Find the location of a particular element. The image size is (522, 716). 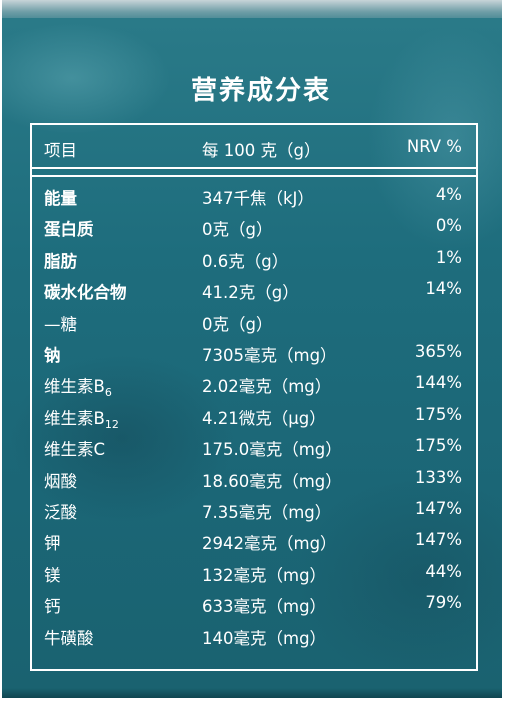

table-row: 镁 132毫克（mg） 44% is located at coordinates (254, 577).